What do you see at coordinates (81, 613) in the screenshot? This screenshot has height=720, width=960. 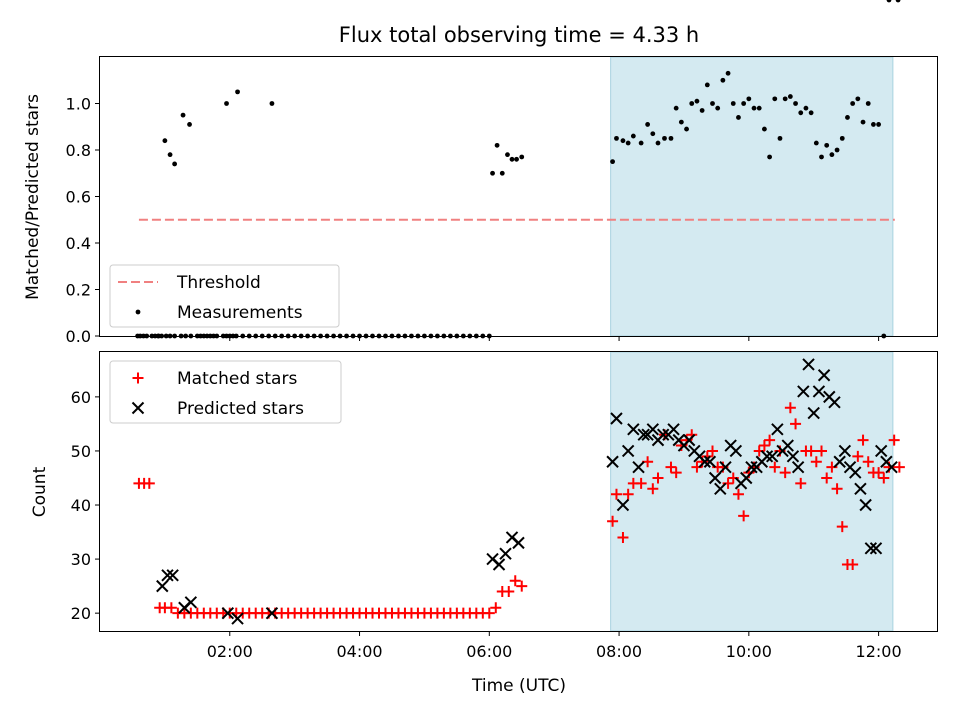 I see `y-tick-label-1-0: 20` at bounding box center [81, 613].